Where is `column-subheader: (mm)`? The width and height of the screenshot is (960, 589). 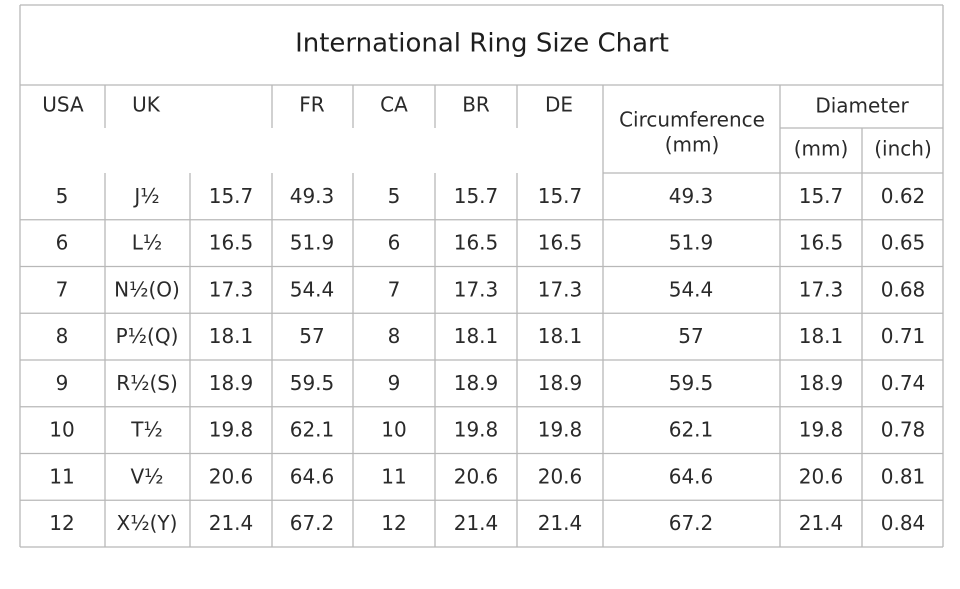
column-subheader: (mm) is located at coordinates (821, 149).